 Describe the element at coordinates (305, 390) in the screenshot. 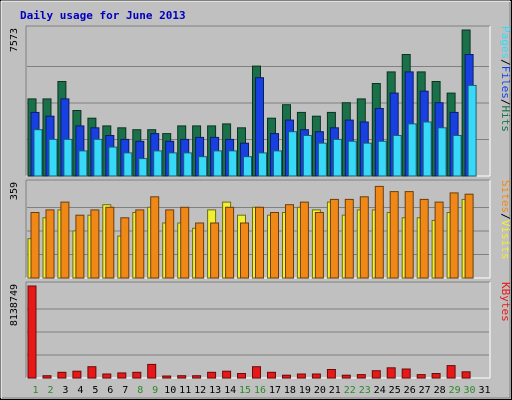

I see `x-tick-label-19: 19` at that location.